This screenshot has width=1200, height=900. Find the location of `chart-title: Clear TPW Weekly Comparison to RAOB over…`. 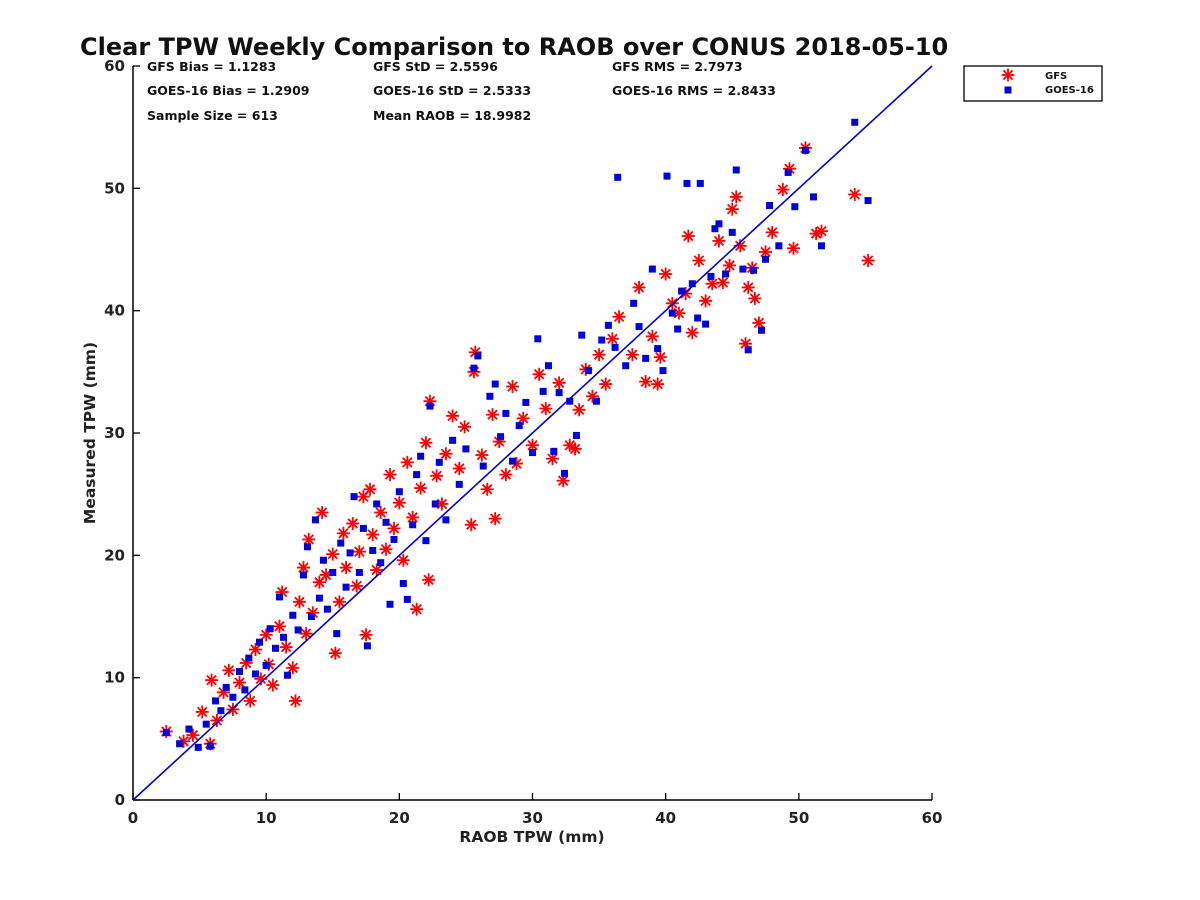

chart-title: Clear TPW Weekly Comparison to RAOB over… is located at coordinates (514, 47).